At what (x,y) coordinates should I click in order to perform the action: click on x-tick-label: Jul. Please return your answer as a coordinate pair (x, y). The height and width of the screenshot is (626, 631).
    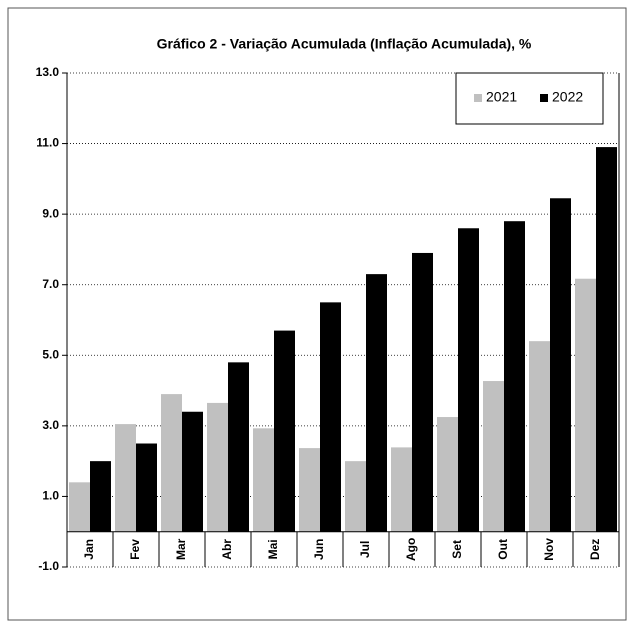
    Looking at the image, I should click on (365, 549).